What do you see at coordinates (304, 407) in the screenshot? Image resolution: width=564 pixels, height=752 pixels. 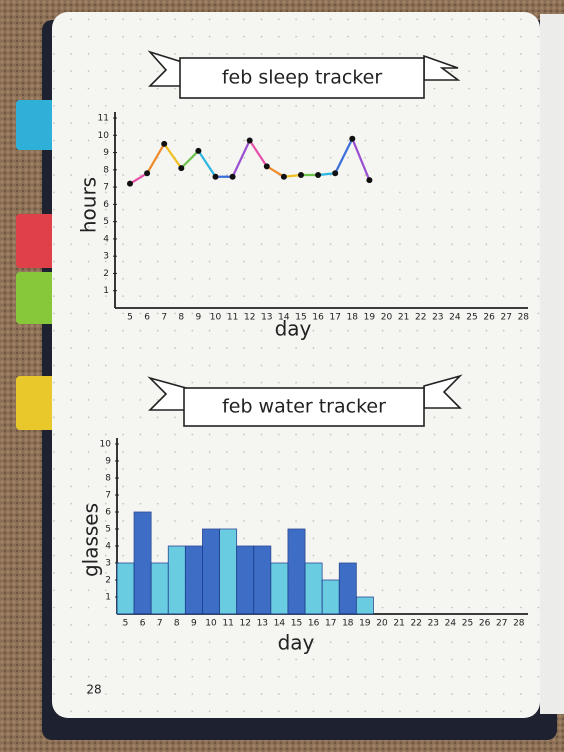 I see `chart-title: feb water tracker` at bounding box center [304, 407].